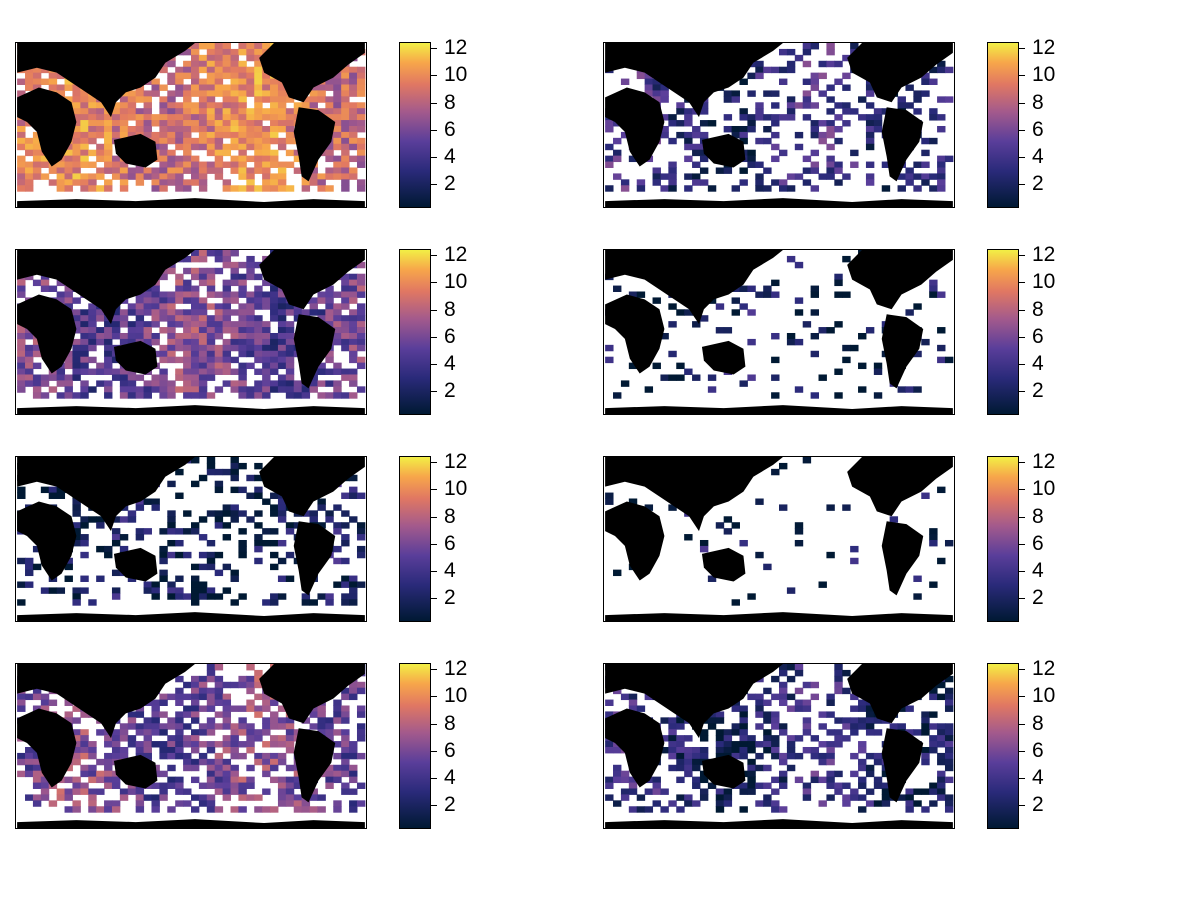 The image size is (1200, 900). What do you see at coordinates (135, 564) in the screenshot?
I see `continent-landmass` at bounding box center [135, 564].